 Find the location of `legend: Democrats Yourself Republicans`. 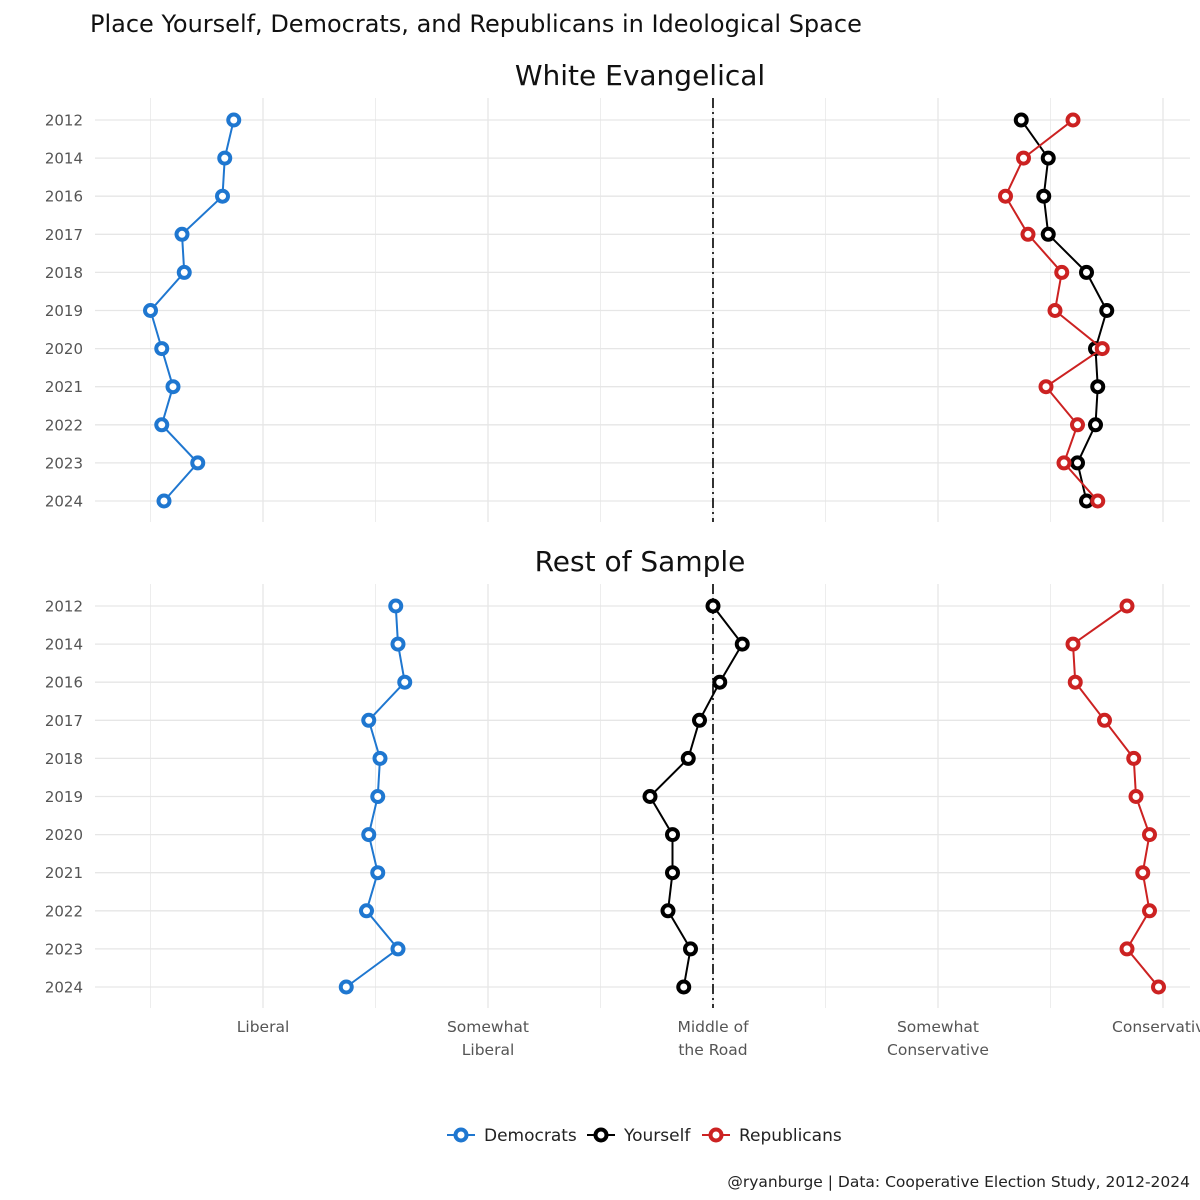

legend: Democrats Yourself Republicans is located at coordinates (644, 1136).